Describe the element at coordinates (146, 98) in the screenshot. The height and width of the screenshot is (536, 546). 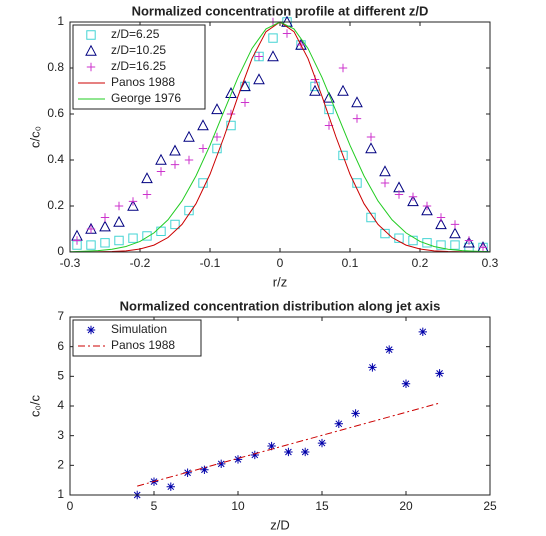
I see `legend-label: George 1976` at that location.